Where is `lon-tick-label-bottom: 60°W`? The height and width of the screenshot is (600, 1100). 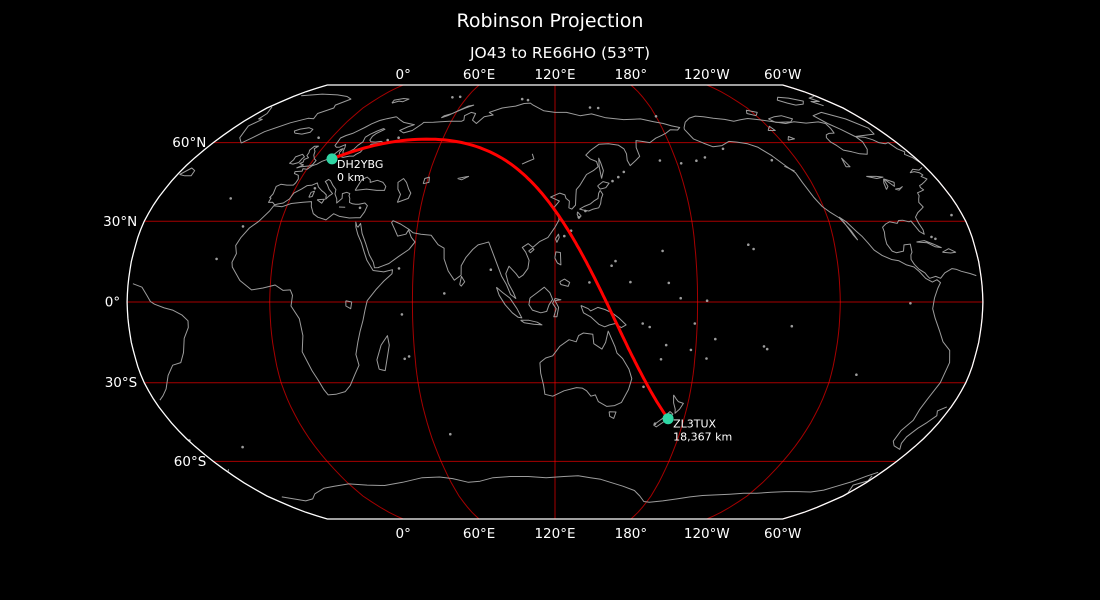
lon-tick-label-bottom: 60°W is located at coordinates (782, 534).